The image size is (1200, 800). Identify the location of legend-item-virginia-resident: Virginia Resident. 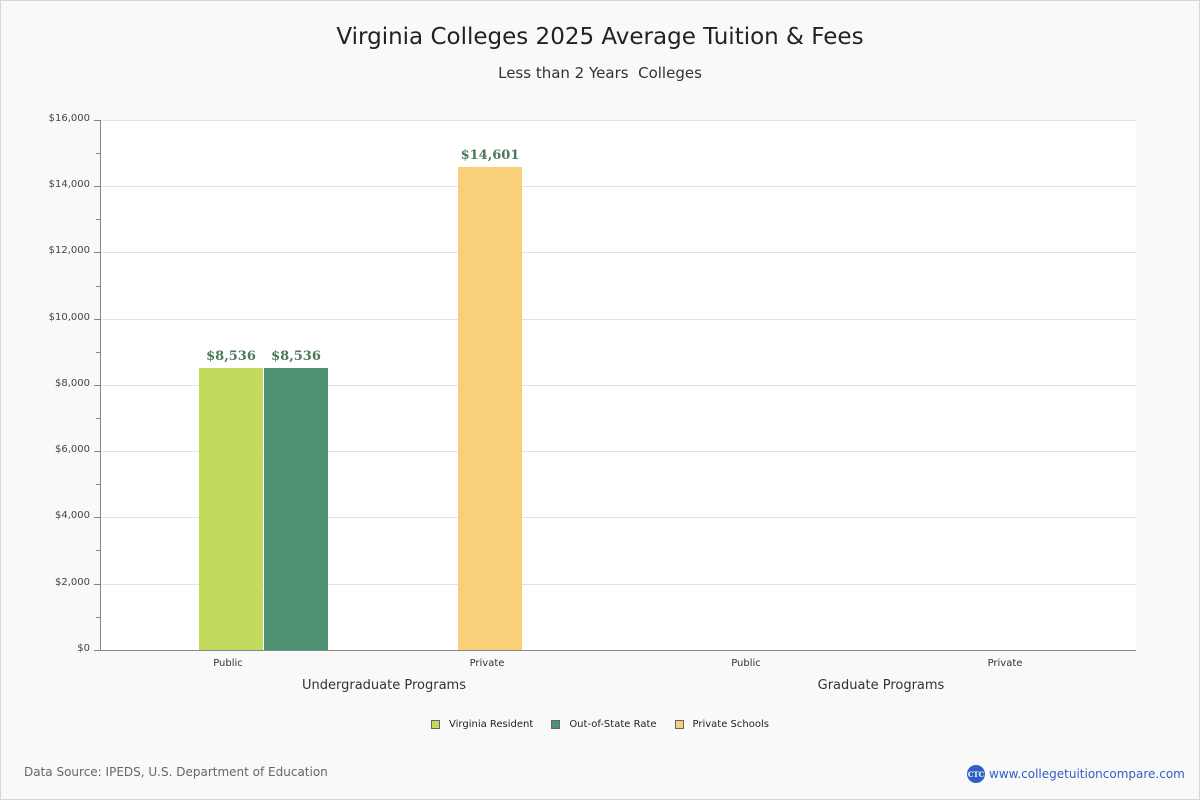
(482, 724).